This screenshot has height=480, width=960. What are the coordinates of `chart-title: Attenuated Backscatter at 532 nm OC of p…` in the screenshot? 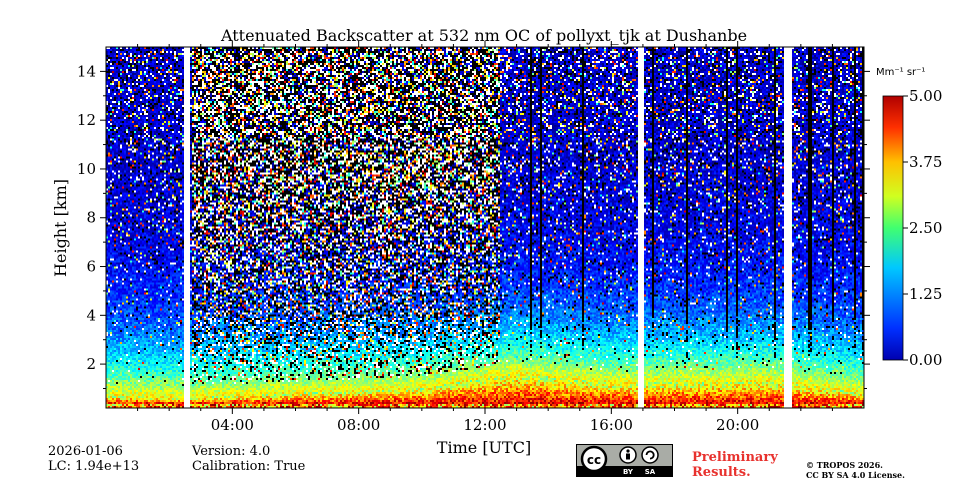 It's located at (483, 35).